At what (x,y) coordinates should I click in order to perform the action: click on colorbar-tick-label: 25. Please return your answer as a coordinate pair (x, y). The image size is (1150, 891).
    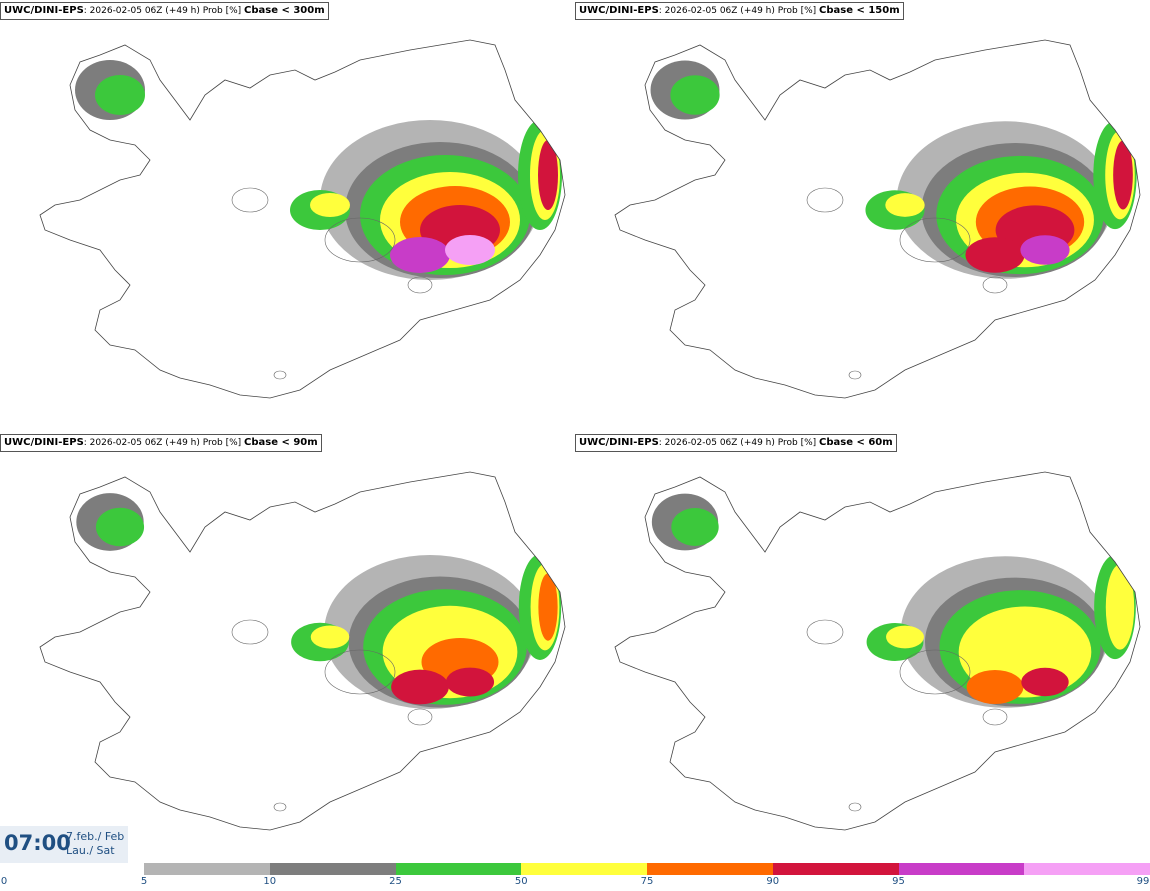
    Looking at the image, I should click on (395, 881).